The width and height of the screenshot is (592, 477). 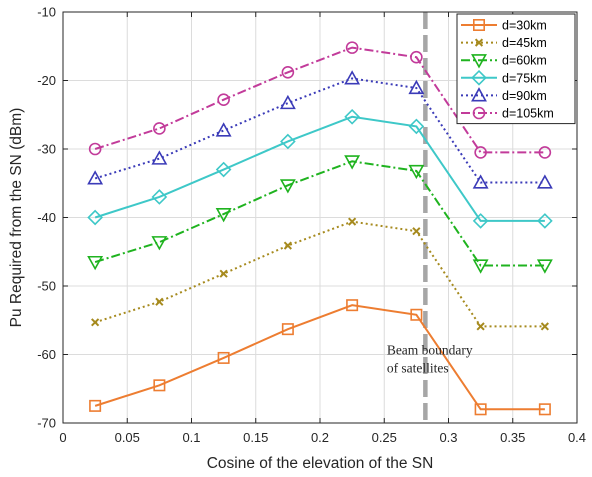 I want to click on legend-item: d=75km, so click(x=504, y=77).